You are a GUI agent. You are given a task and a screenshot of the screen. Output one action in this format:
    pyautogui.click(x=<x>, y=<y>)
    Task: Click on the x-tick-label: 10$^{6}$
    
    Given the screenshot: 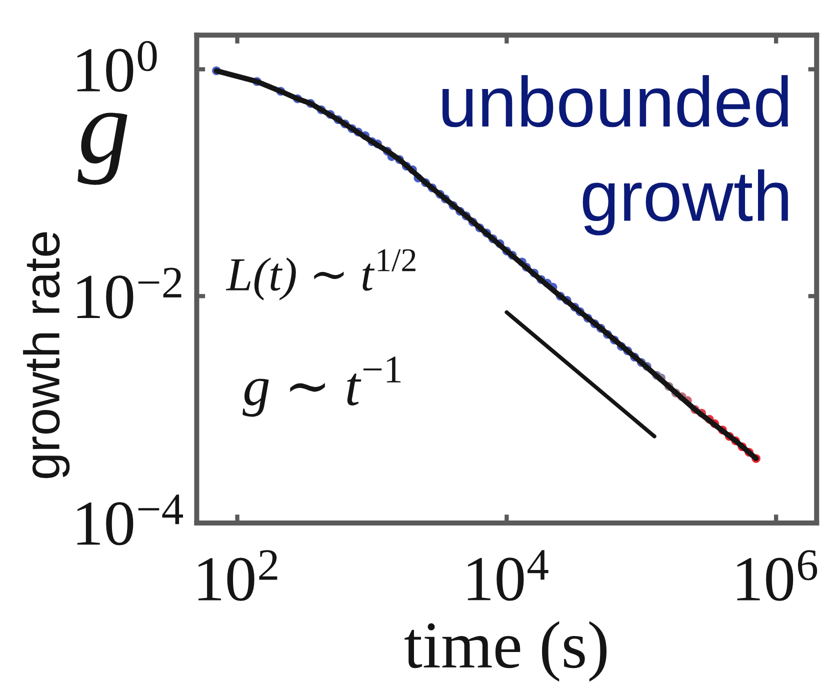 What is the action you would take?
    pyautogui.click(x=777, y=575)
    